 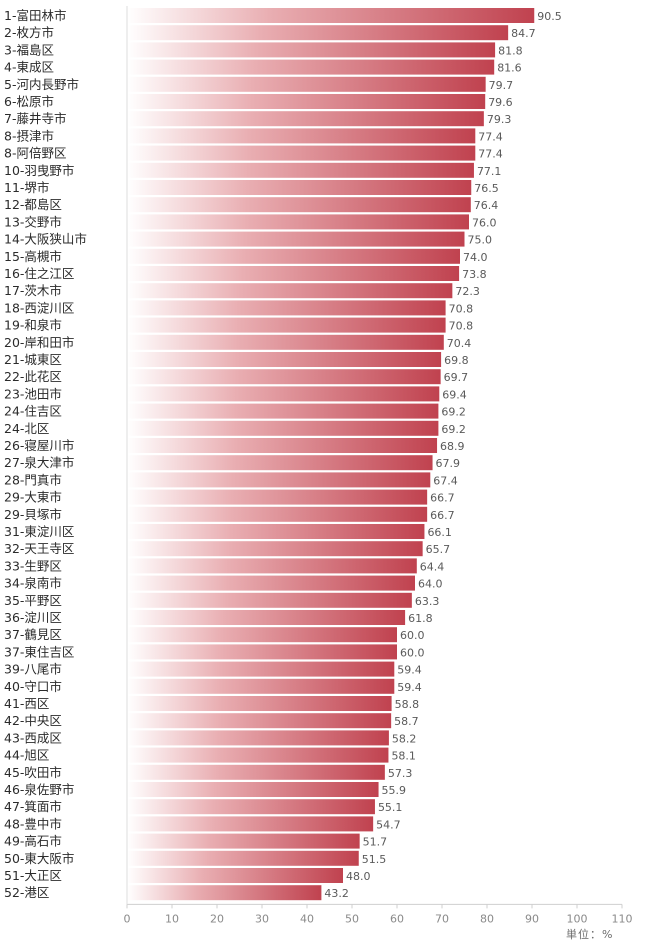 What do you see at coordinates (589, 934) in the screenshot?
I see `unit-label: 単位：%` at bounding box center [589, 934].